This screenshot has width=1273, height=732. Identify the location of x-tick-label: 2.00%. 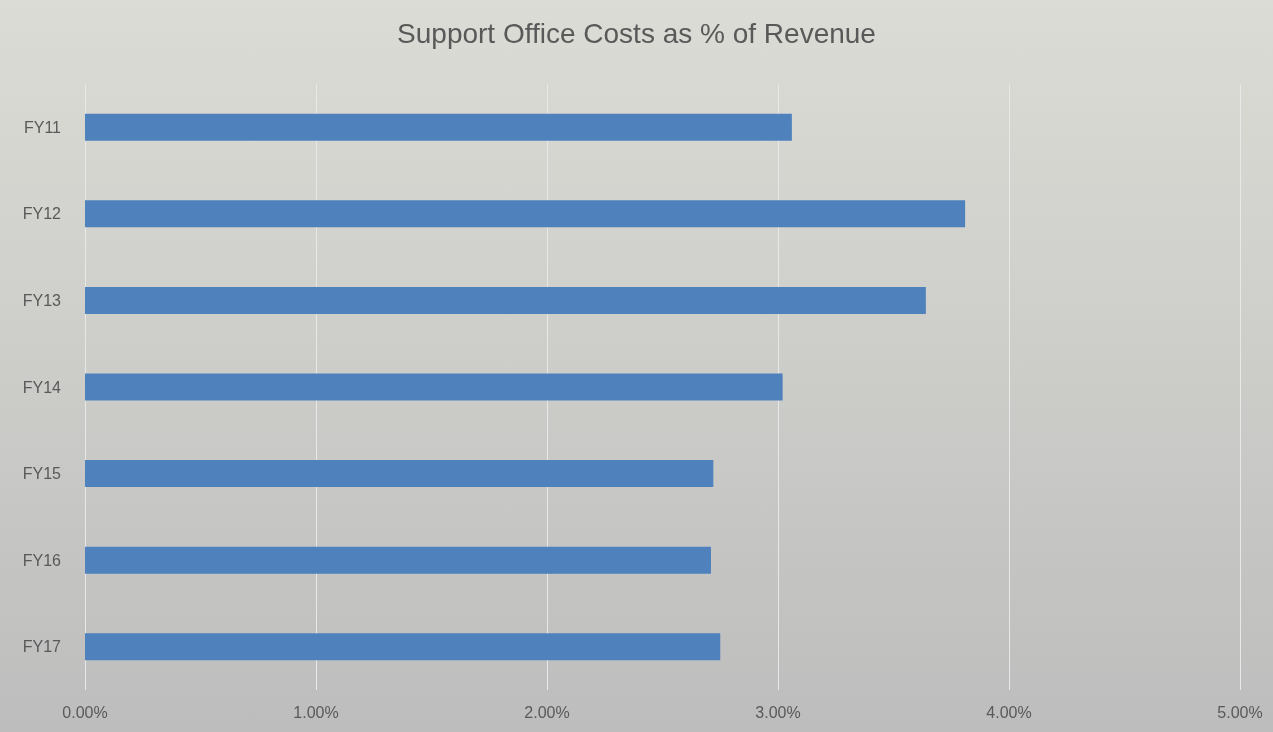
(547, 712).